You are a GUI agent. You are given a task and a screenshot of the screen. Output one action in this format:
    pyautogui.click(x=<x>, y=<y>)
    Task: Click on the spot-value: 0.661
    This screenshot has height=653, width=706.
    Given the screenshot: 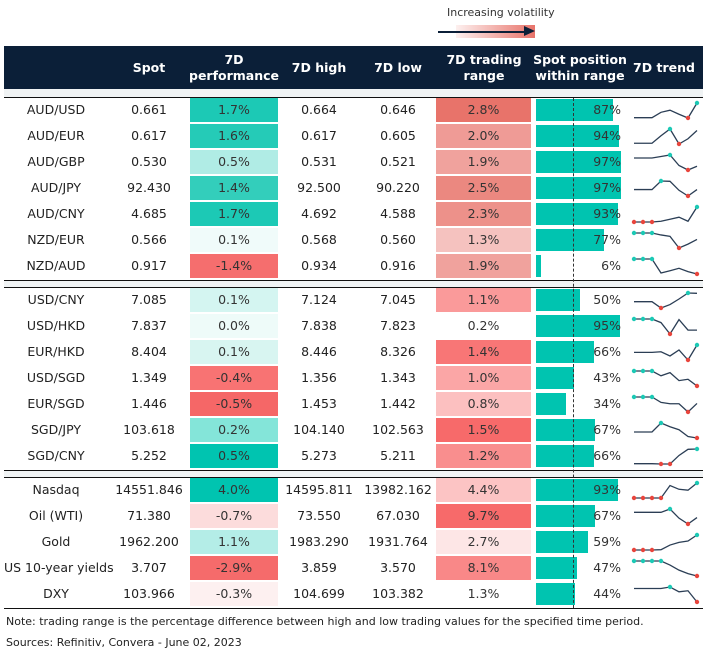 What is the action you would take?
    pyautogui.click(x=149, y=109)
    